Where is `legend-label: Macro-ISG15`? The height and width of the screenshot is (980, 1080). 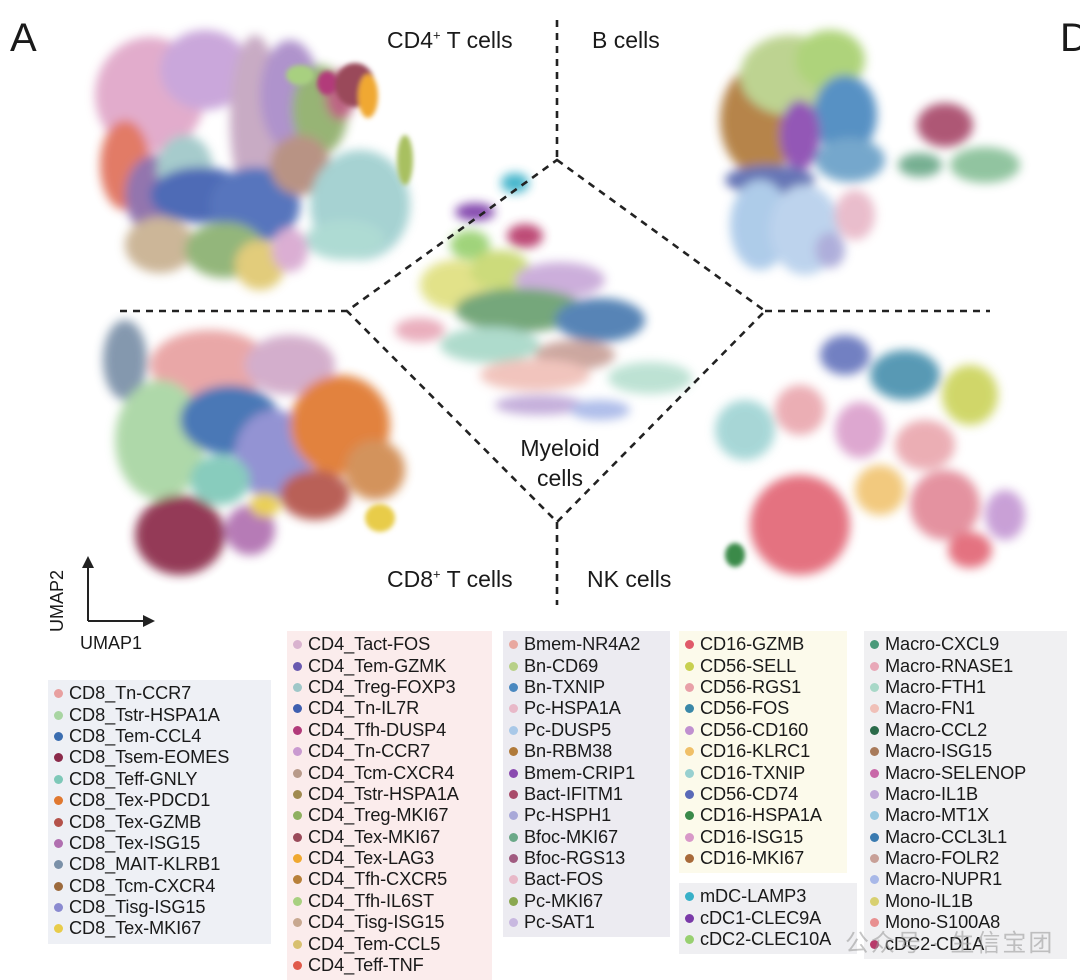 legend-label: Macro-ISG15 is located at coordinates (939, 751).